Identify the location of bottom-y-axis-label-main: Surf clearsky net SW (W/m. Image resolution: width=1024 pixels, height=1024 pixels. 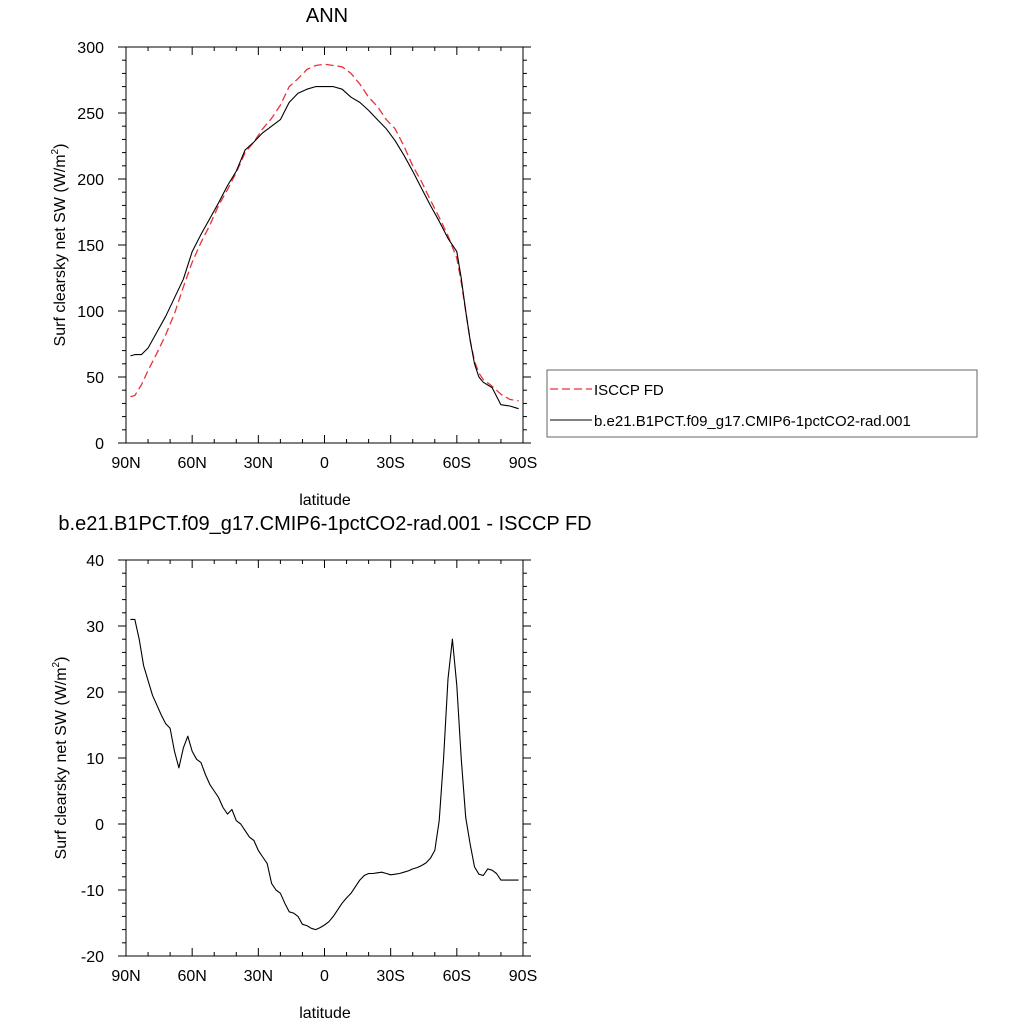
(61, 763).